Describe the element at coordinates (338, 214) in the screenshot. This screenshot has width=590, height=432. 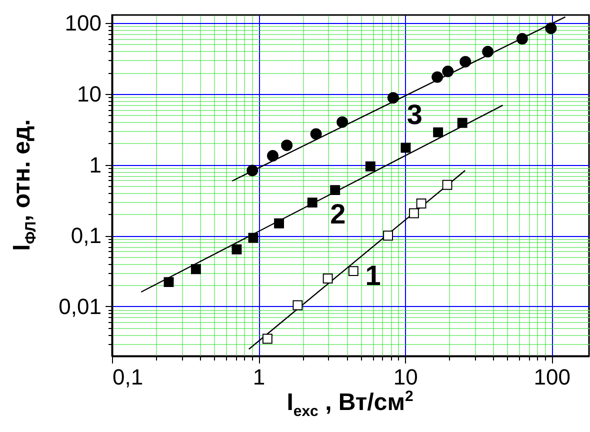
I see `series-label: 2` at that location.